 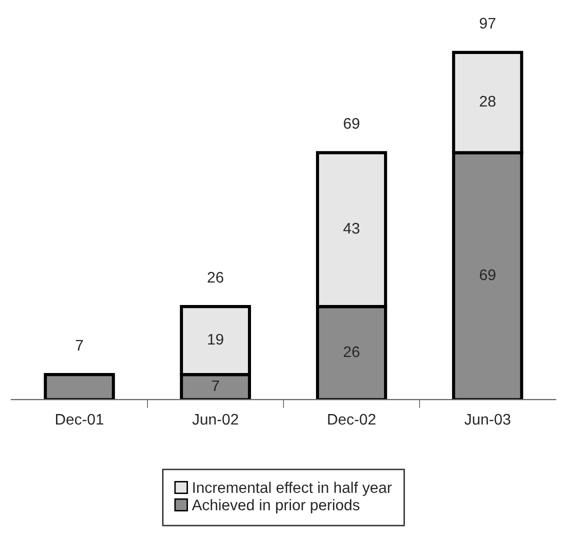 I want to click on data-label: 28, so click(x=488, y=101).